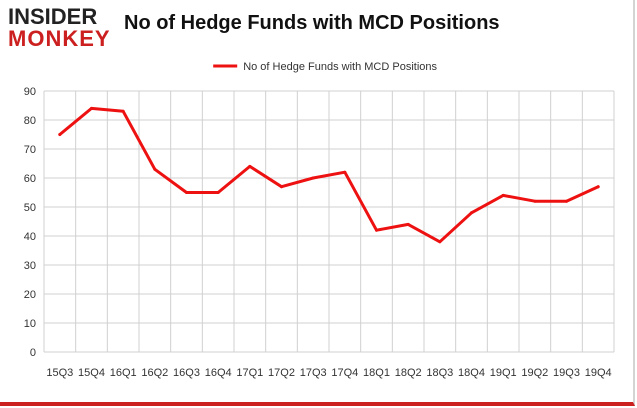 Image resolution: width=637 pixels, height=408 pixels. I want to click on y-tick-label: 0, so click(33, 353).